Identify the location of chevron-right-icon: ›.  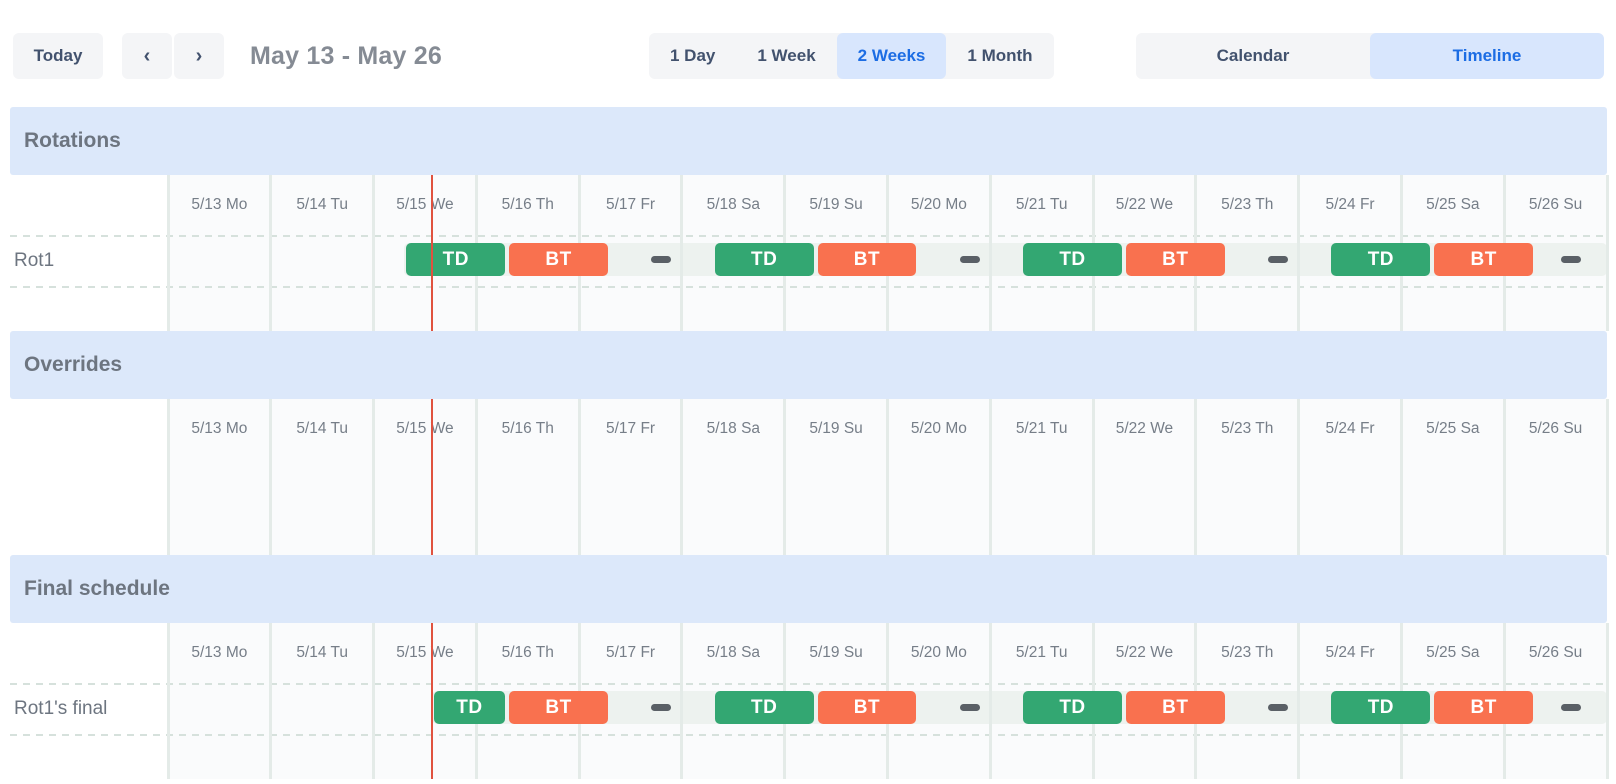
(199, 56).